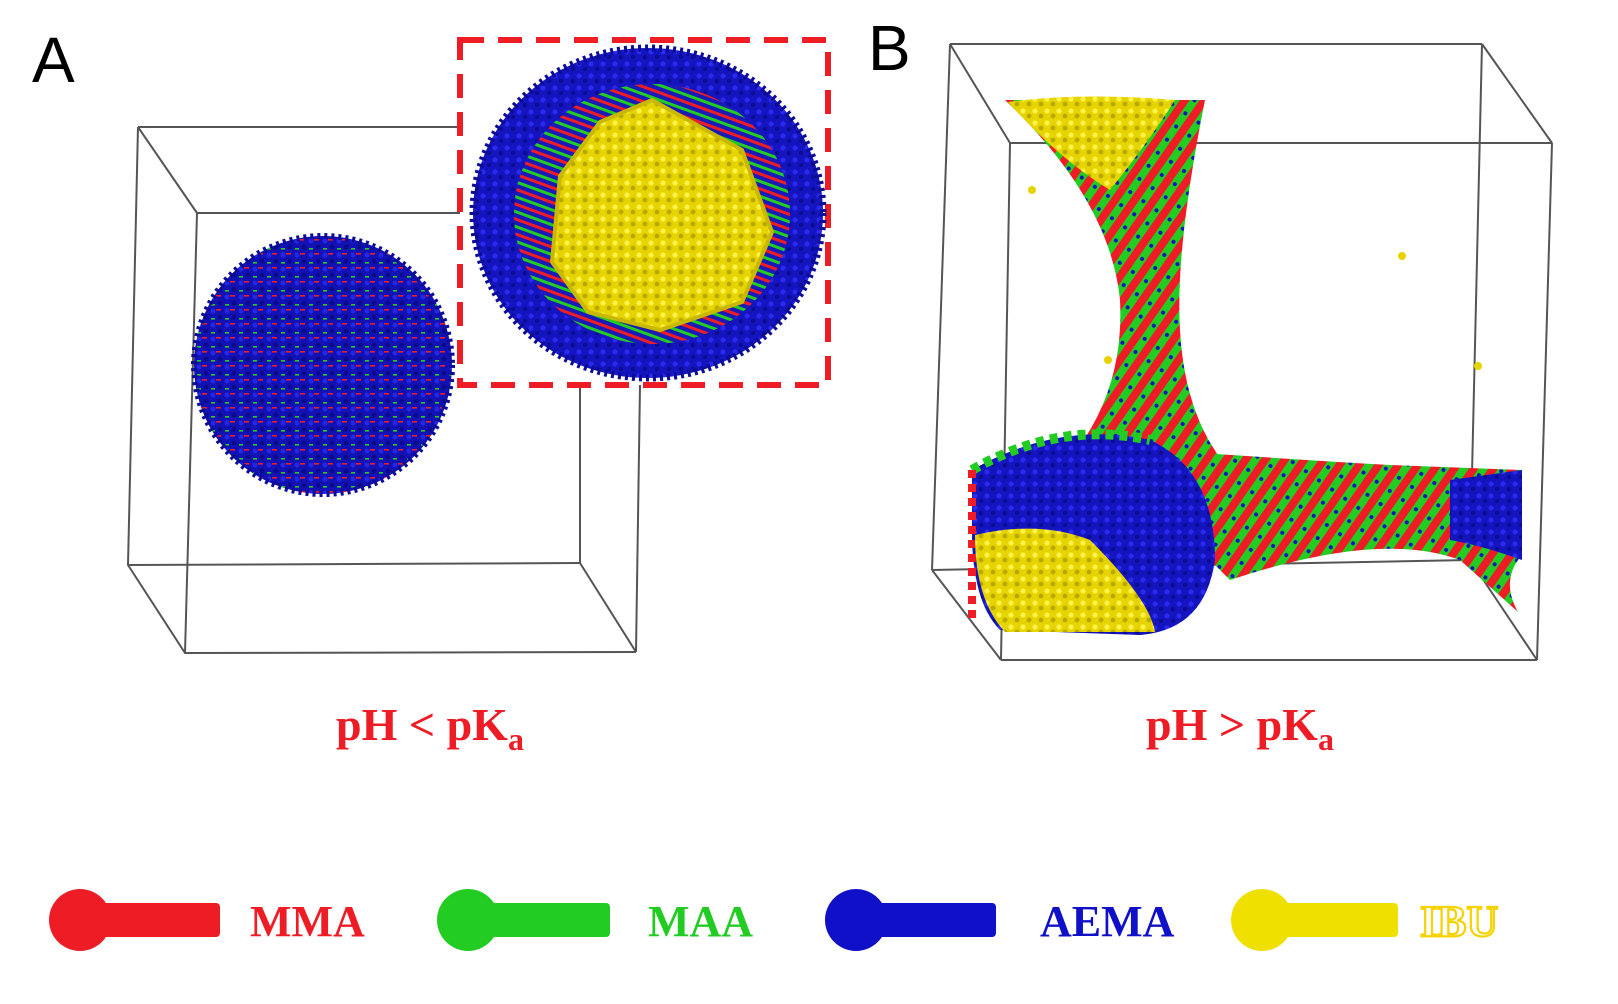  Describe the element at coordinates (323, 365) in the screenshot. I see `micelle-sphere-a` at that location.